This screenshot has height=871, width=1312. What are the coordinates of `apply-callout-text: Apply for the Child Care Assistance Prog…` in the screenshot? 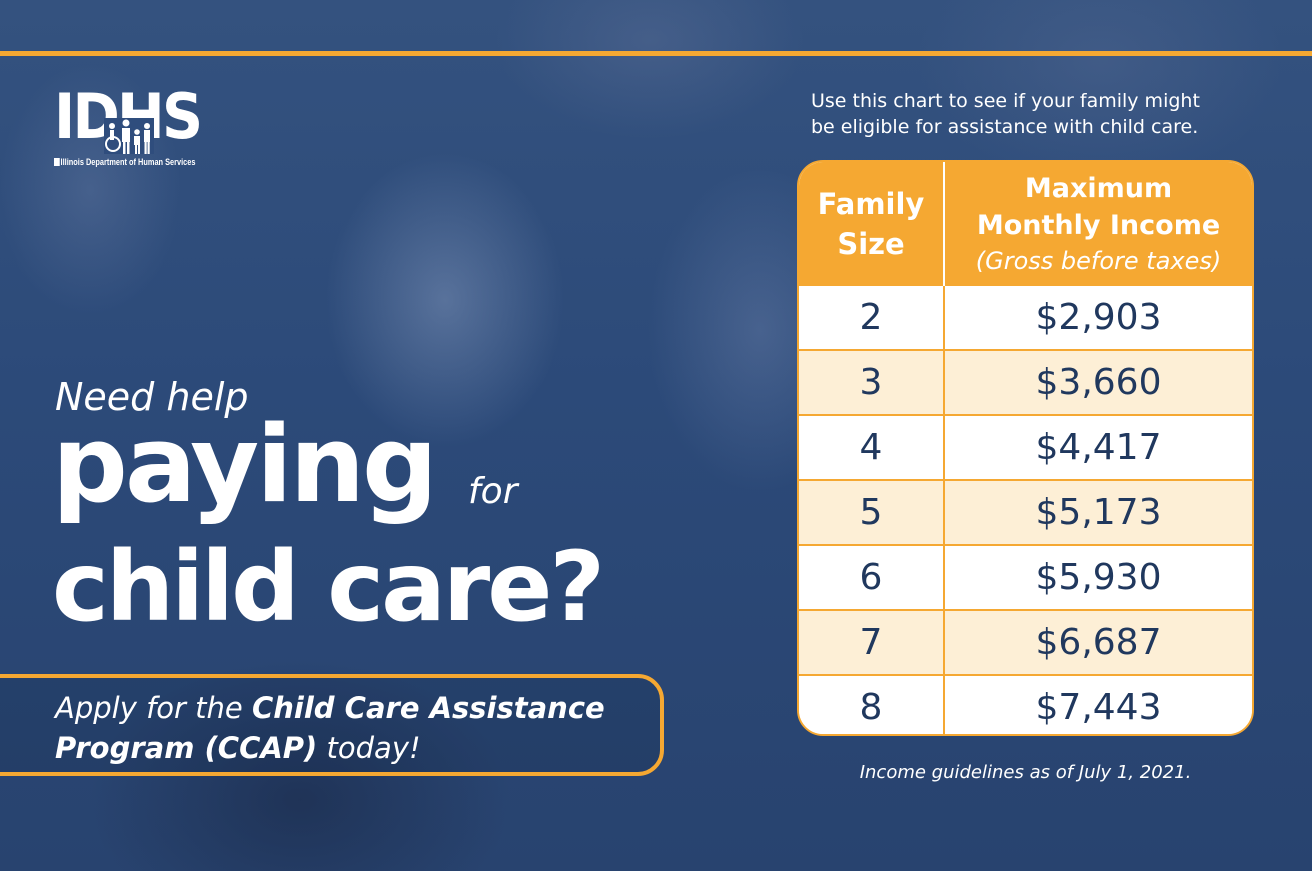 It's located at (330, 728).